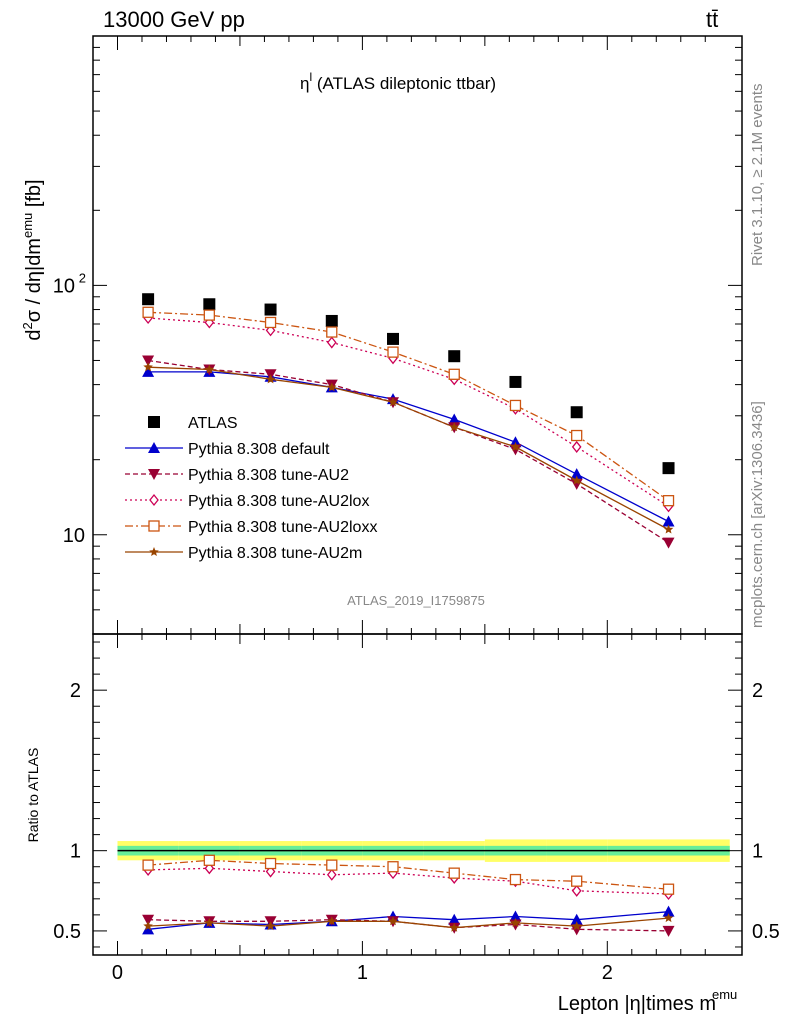 This screenshot has width=786, height=1024. Describe the element at coordinates (416, 600) in the screenshot. I see `analysis-id: ATLAS_2019_I1759875` at that location.